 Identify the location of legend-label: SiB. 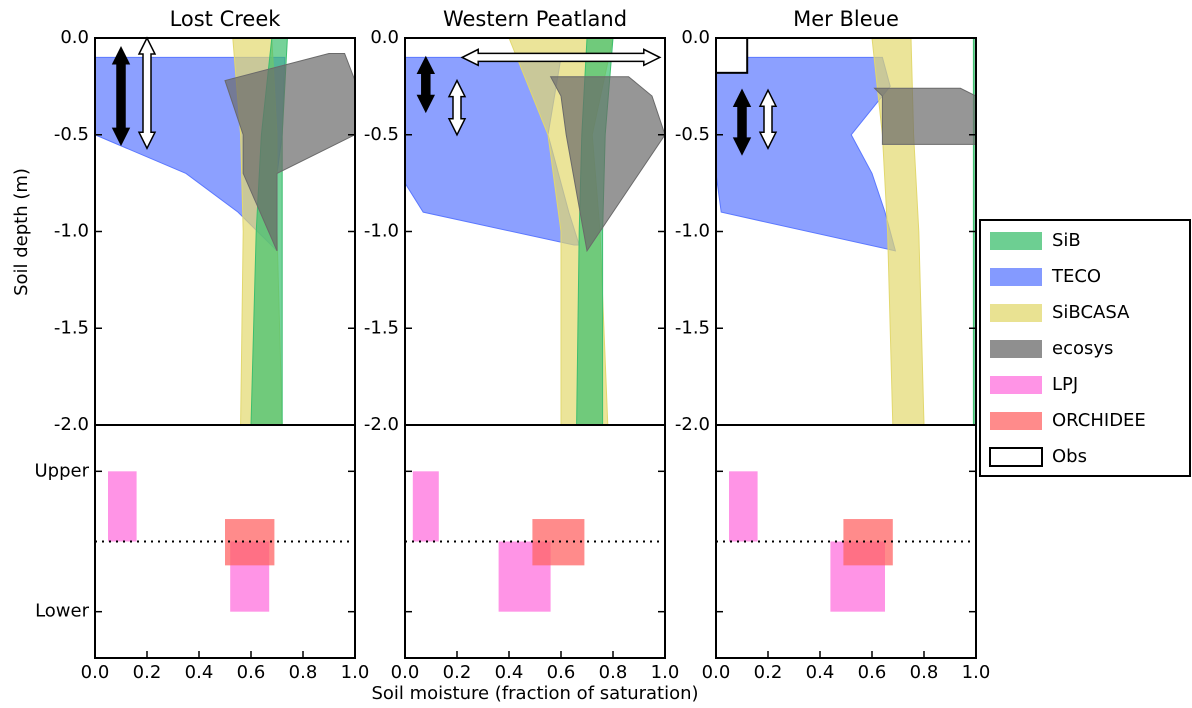
(1066, 240).